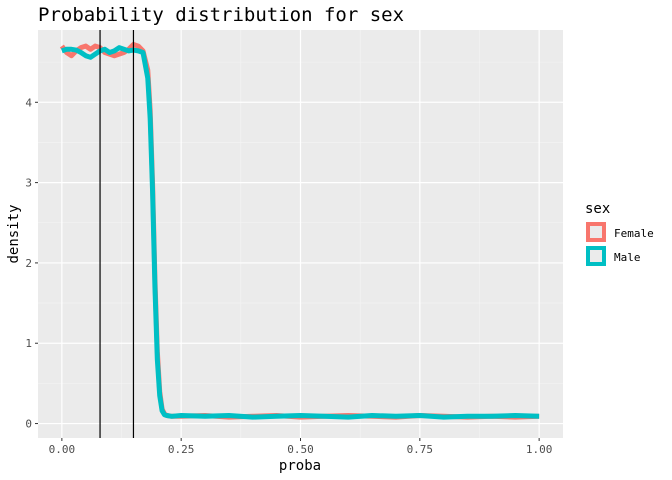 This screenshot has height=480, width=672. I want to click on y-axis-ticks: 0 1 2 3 4, so click(31, 263).